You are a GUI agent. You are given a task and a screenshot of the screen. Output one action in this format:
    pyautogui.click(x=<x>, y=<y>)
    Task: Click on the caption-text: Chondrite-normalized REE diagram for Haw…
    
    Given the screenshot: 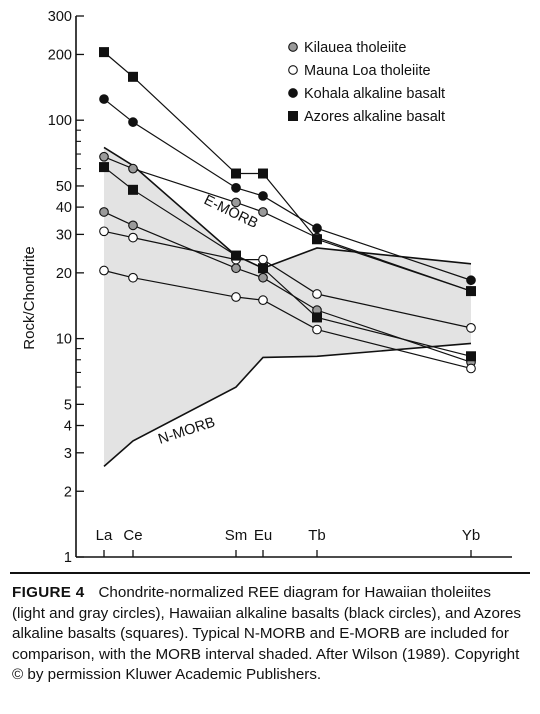 What is the action you would take?
    pyautogui.click(x=266, y=633)
    